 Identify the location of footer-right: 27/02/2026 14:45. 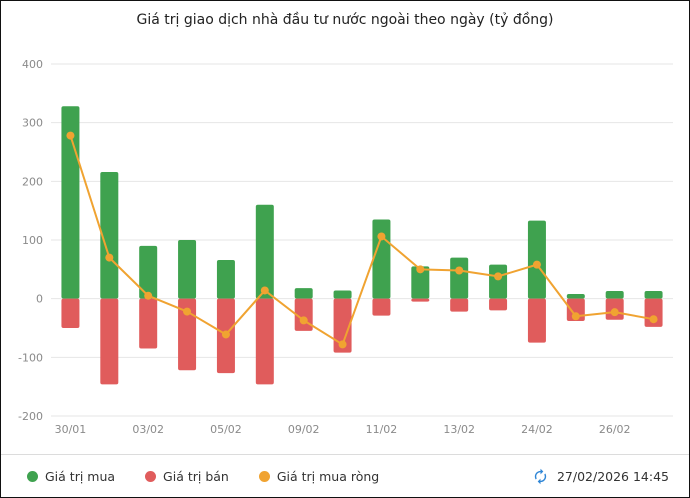
(600, 476).